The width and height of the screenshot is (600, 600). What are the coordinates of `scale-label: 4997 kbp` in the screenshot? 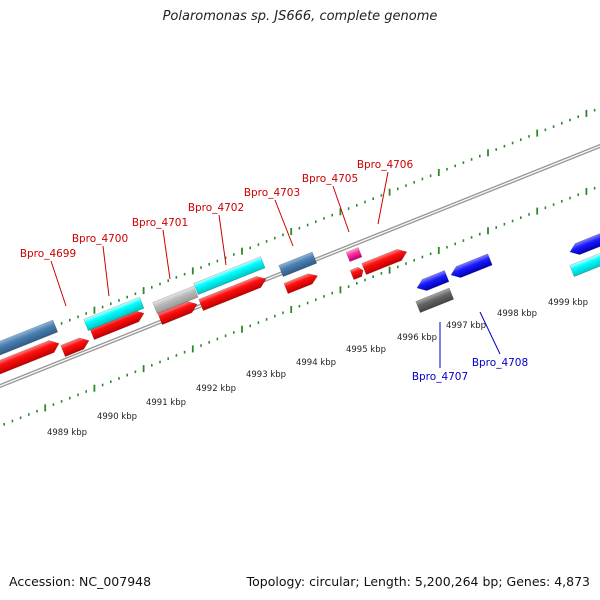 It's located at (466, 326).